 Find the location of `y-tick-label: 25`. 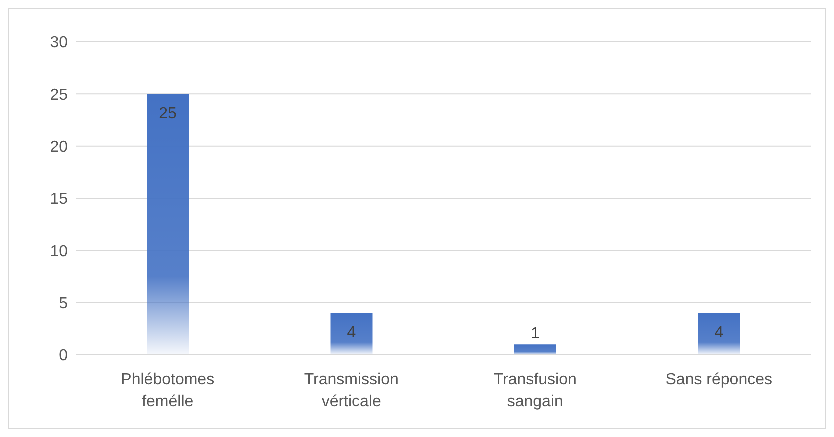

y-tick-label: 25 is located at coordinates (59, 95).